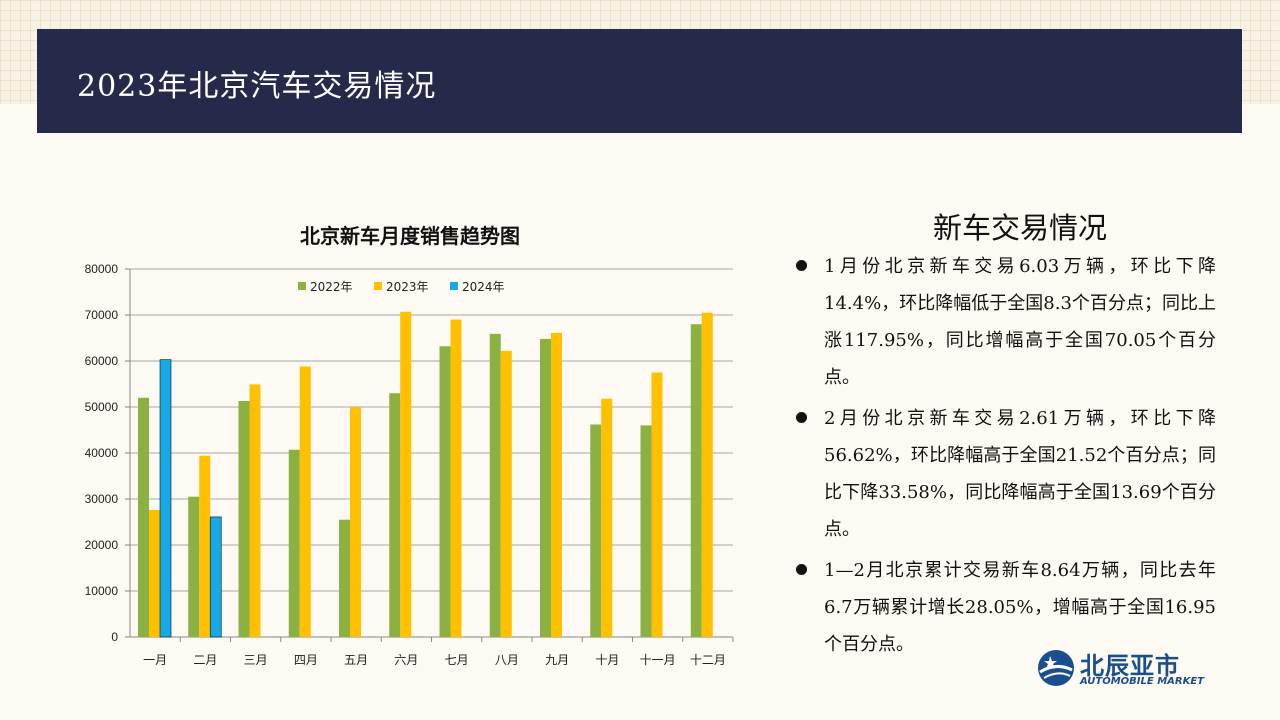  What do you see at coordinates (102, 591) in the screenshot?
I see `y-tick-label: 10000` at bounding box center [102, 591].